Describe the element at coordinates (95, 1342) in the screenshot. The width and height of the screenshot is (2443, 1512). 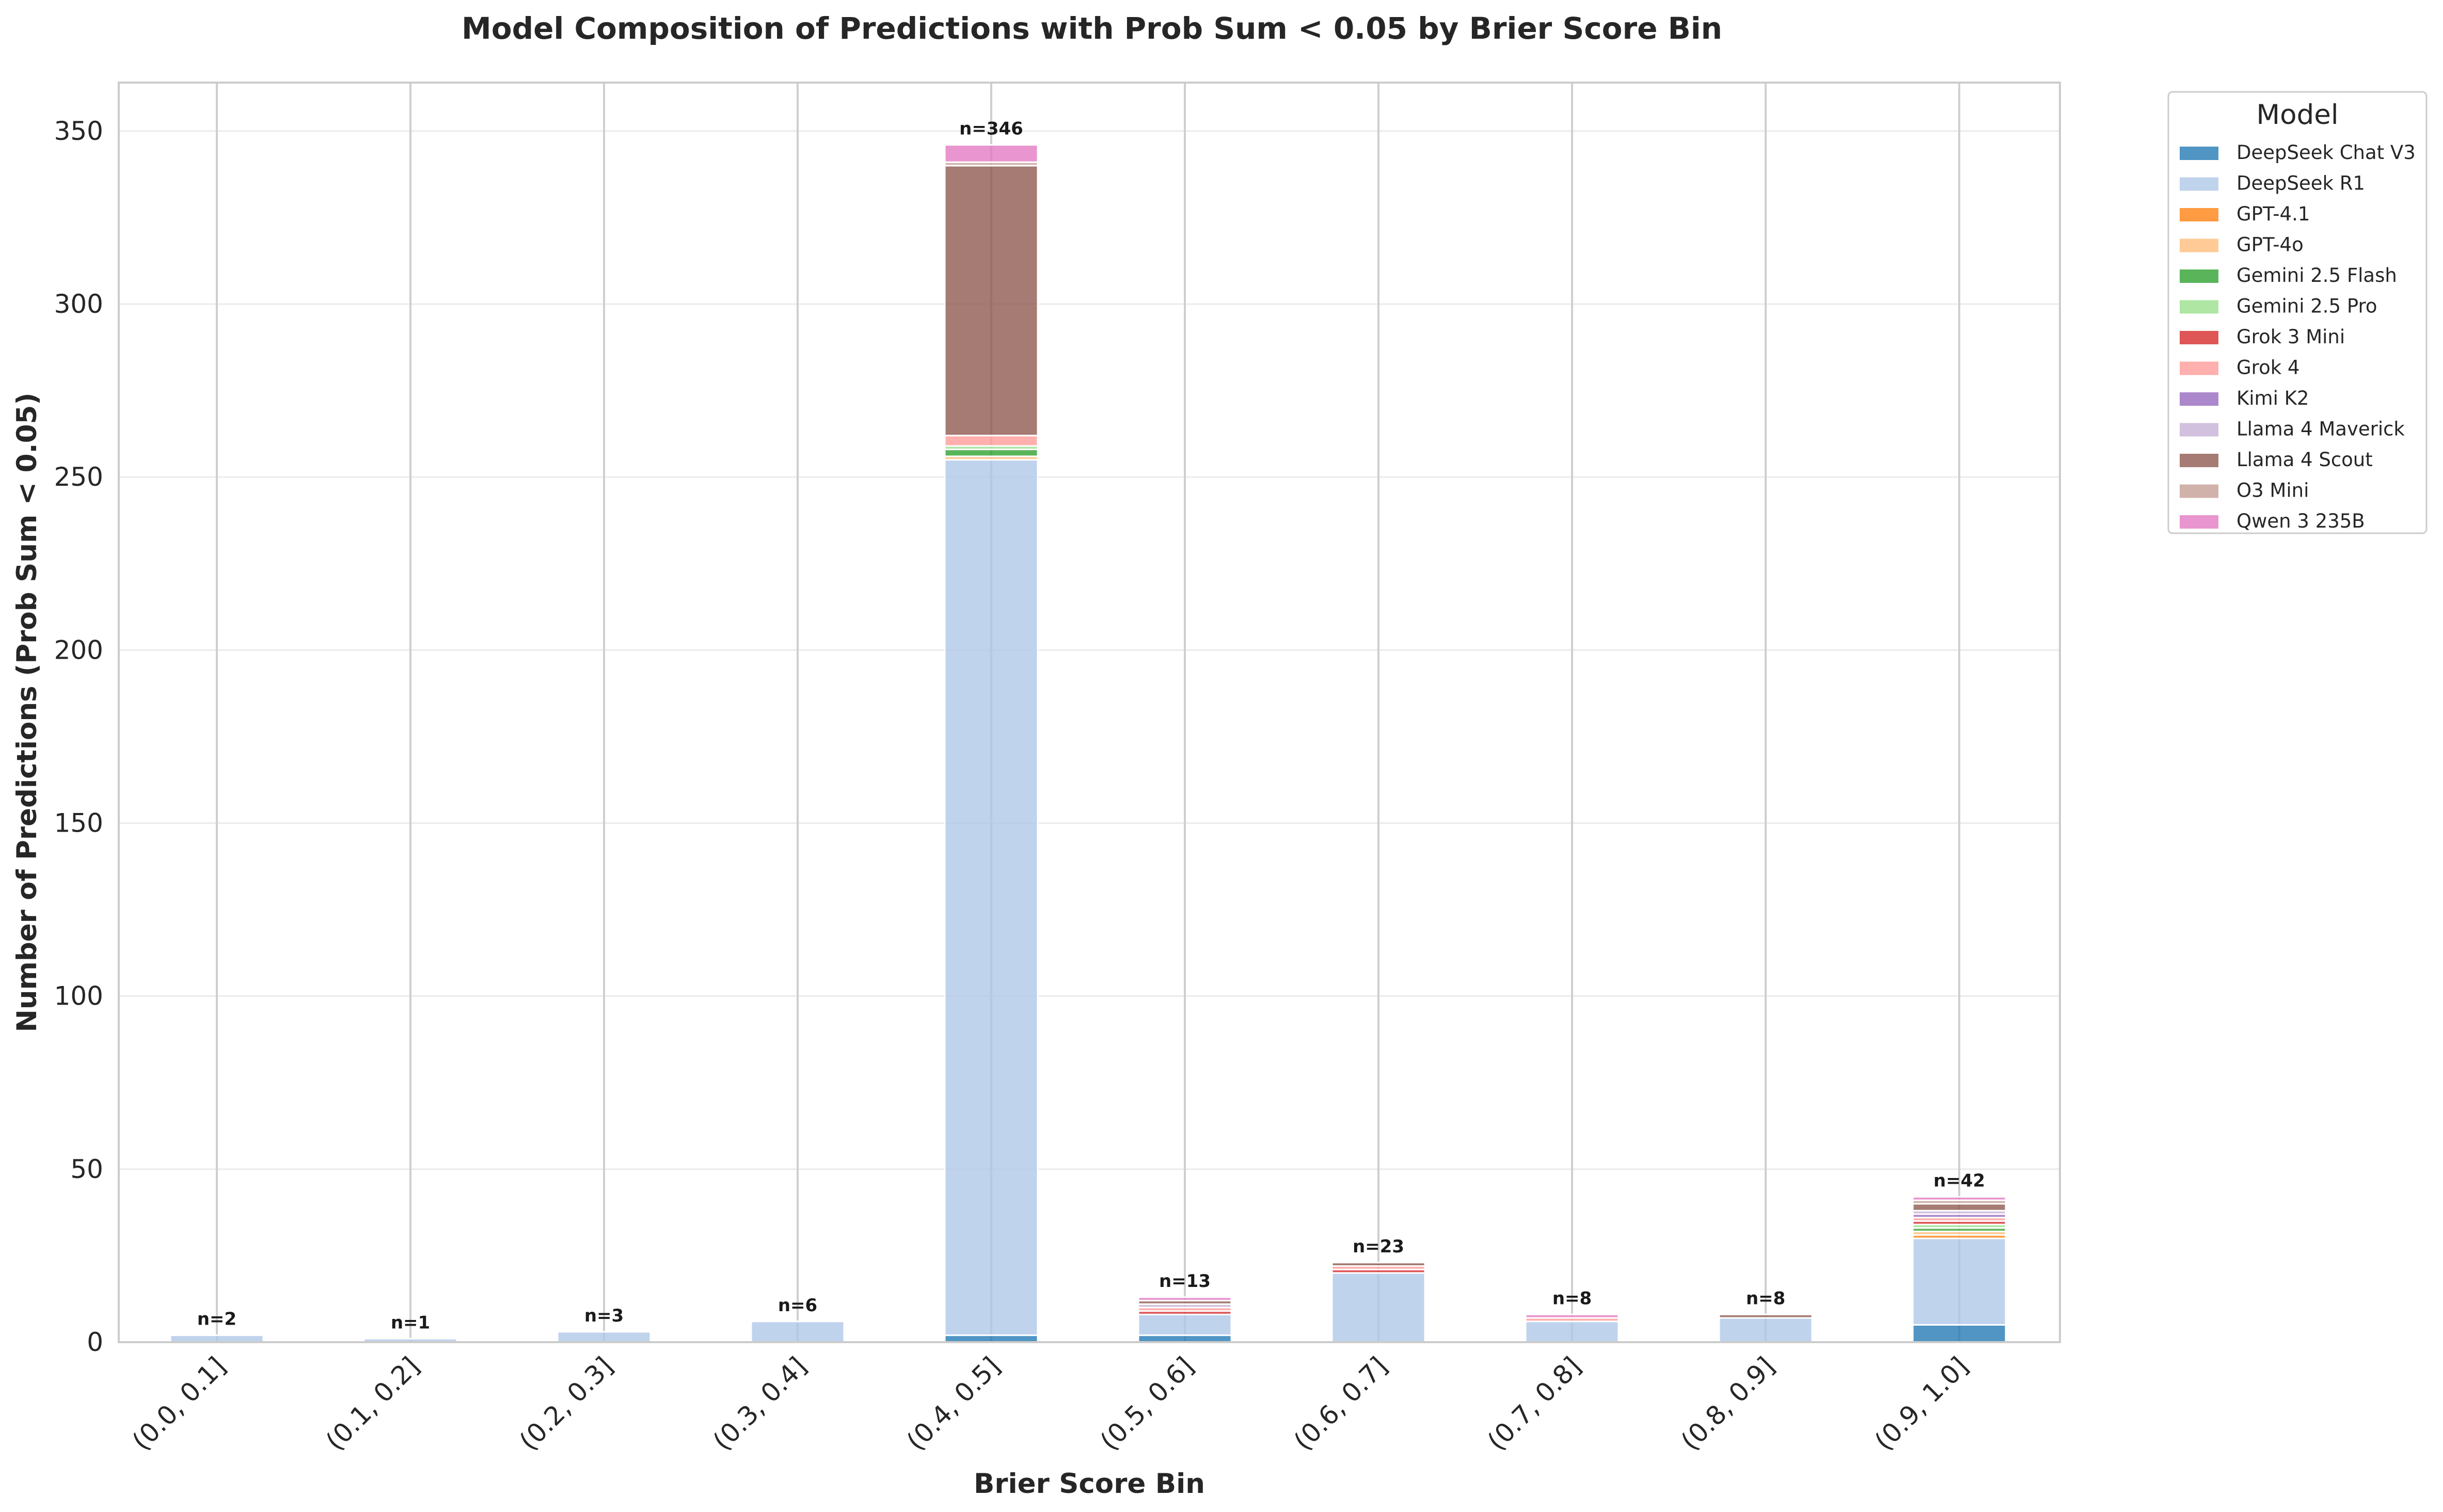
I see `y-tick-label: 0` at that location.